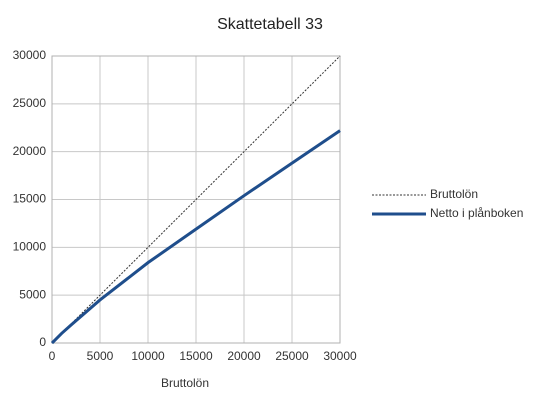  What do you see at coordinates (30, 247) in the screenshot?
I see `y-tick-label: 10000` at bounding box center [30, 247].